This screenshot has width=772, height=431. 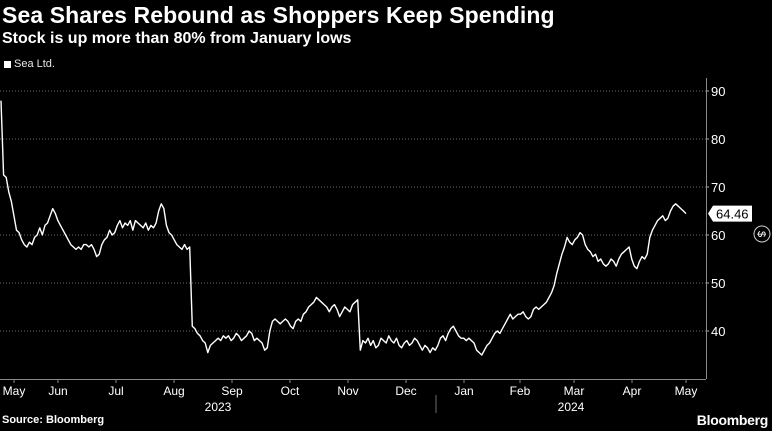 What do you see at coordinates (718, 283) in the screenshot?
I see `y-tick-label: 50` at bounding box center [718, 283].